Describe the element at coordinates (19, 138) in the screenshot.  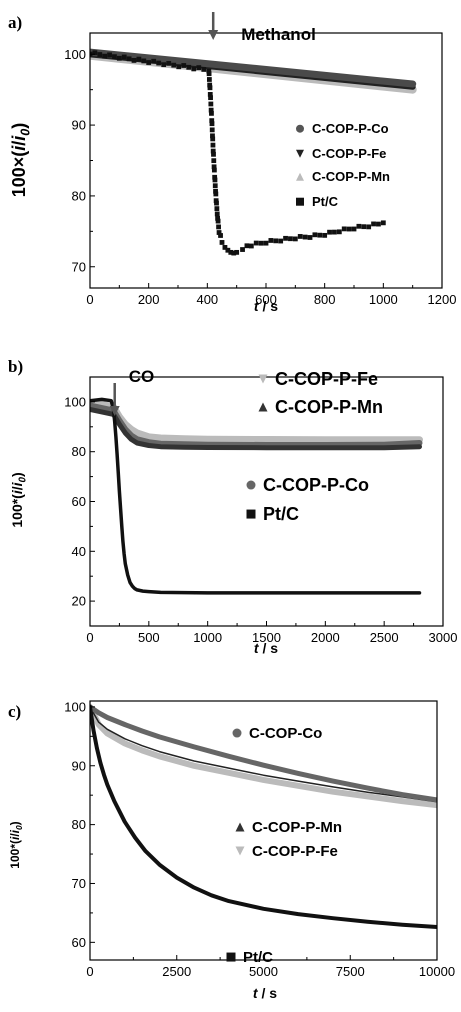
I see `y-axis-i0: i` at that location.